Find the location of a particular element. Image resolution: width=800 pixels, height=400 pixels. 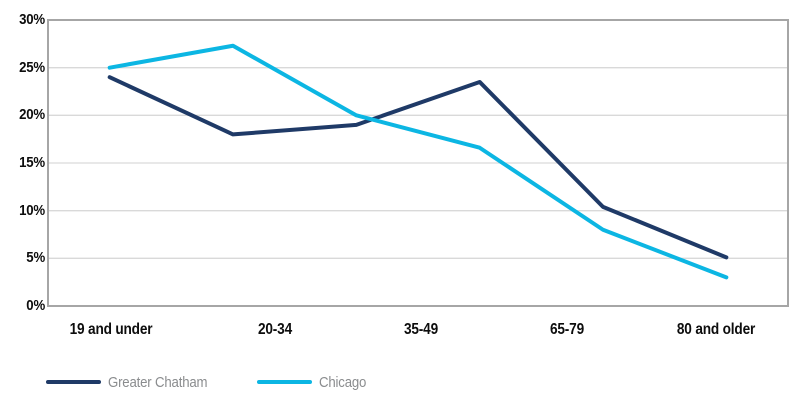

legend-swatch-greater-chatham is located at coordinates (73, 382).